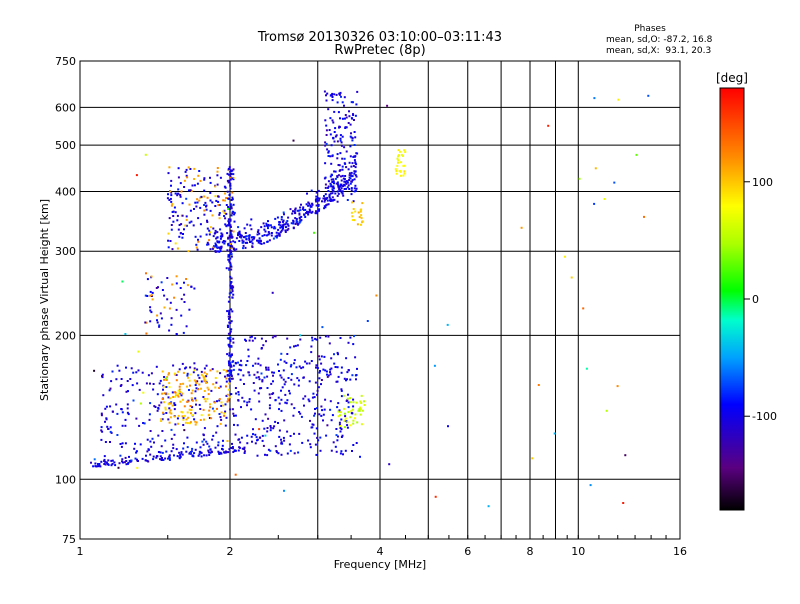  What do you see at coordinates (382, 551) in the screenshot?
I see `x-axis-ticks: 1 2 4 6 8 10 16` at bounding box center [382, 551].